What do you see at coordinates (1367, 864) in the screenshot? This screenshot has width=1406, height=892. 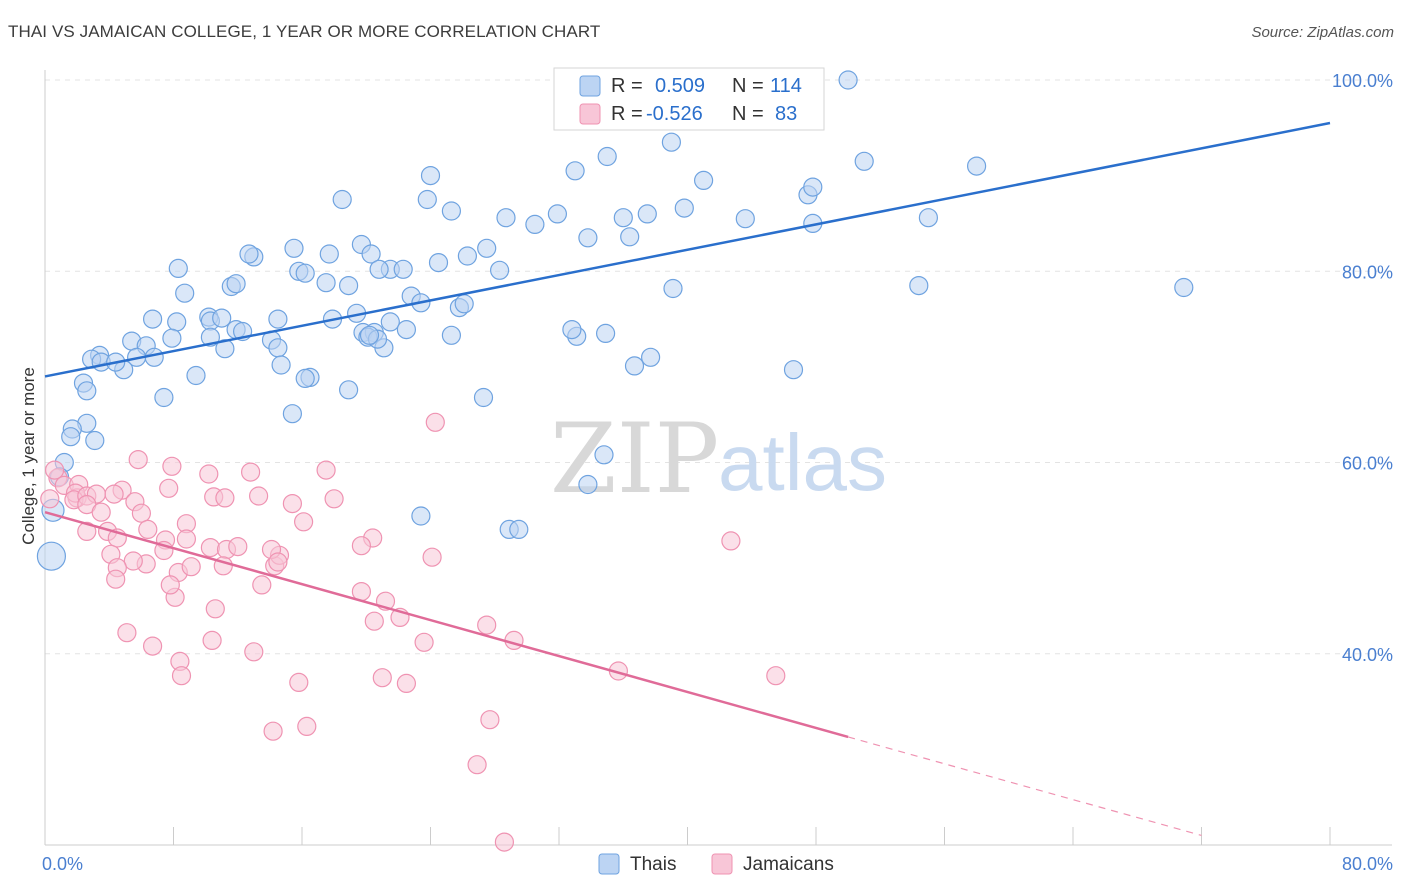 I see `x-tick-label: 80.0%` at bounding box center [1367, 864].